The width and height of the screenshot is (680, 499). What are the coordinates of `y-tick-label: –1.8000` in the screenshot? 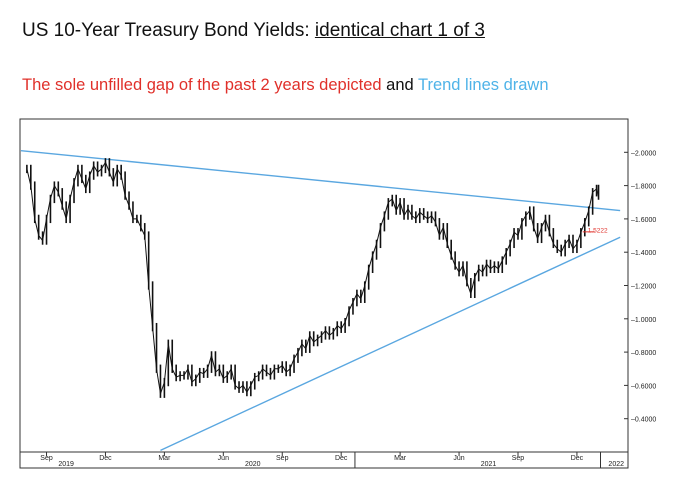 It's located at (643, 187).